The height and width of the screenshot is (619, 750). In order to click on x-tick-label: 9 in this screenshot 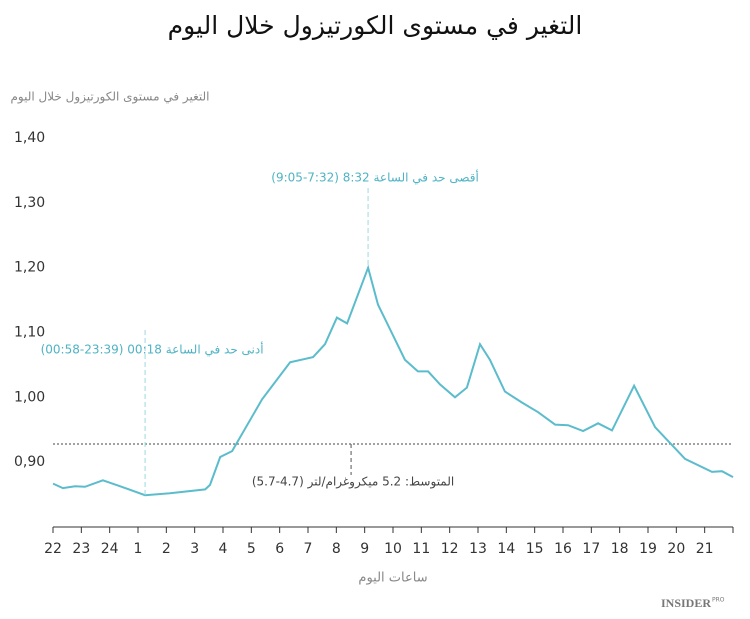, I will do `click(364, 549)`.